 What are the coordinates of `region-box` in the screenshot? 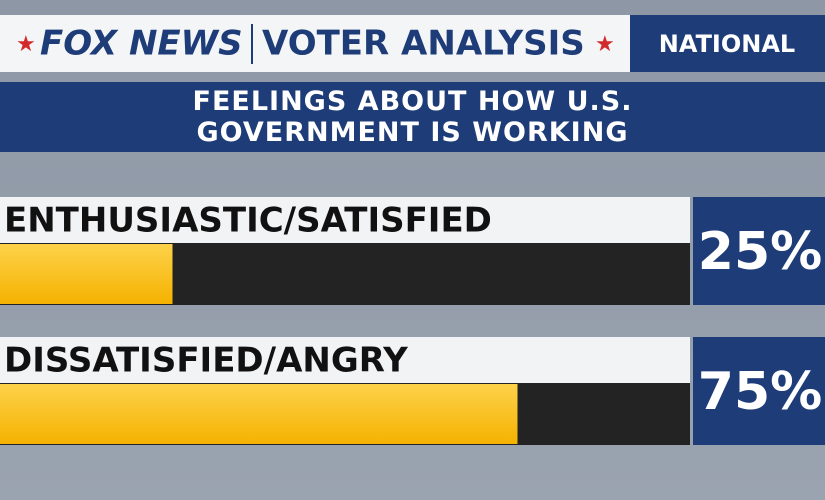 It's located at (727, 43).